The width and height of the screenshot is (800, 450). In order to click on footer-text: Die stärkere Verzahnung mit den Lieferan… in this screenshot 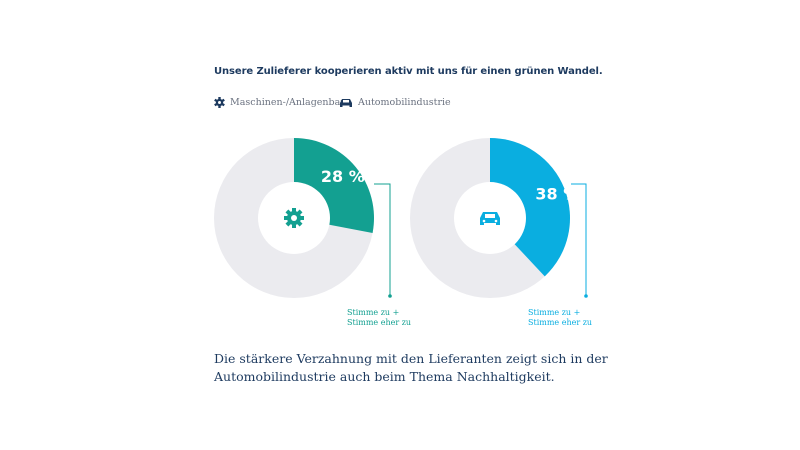, I will do `click(411, 367)`.